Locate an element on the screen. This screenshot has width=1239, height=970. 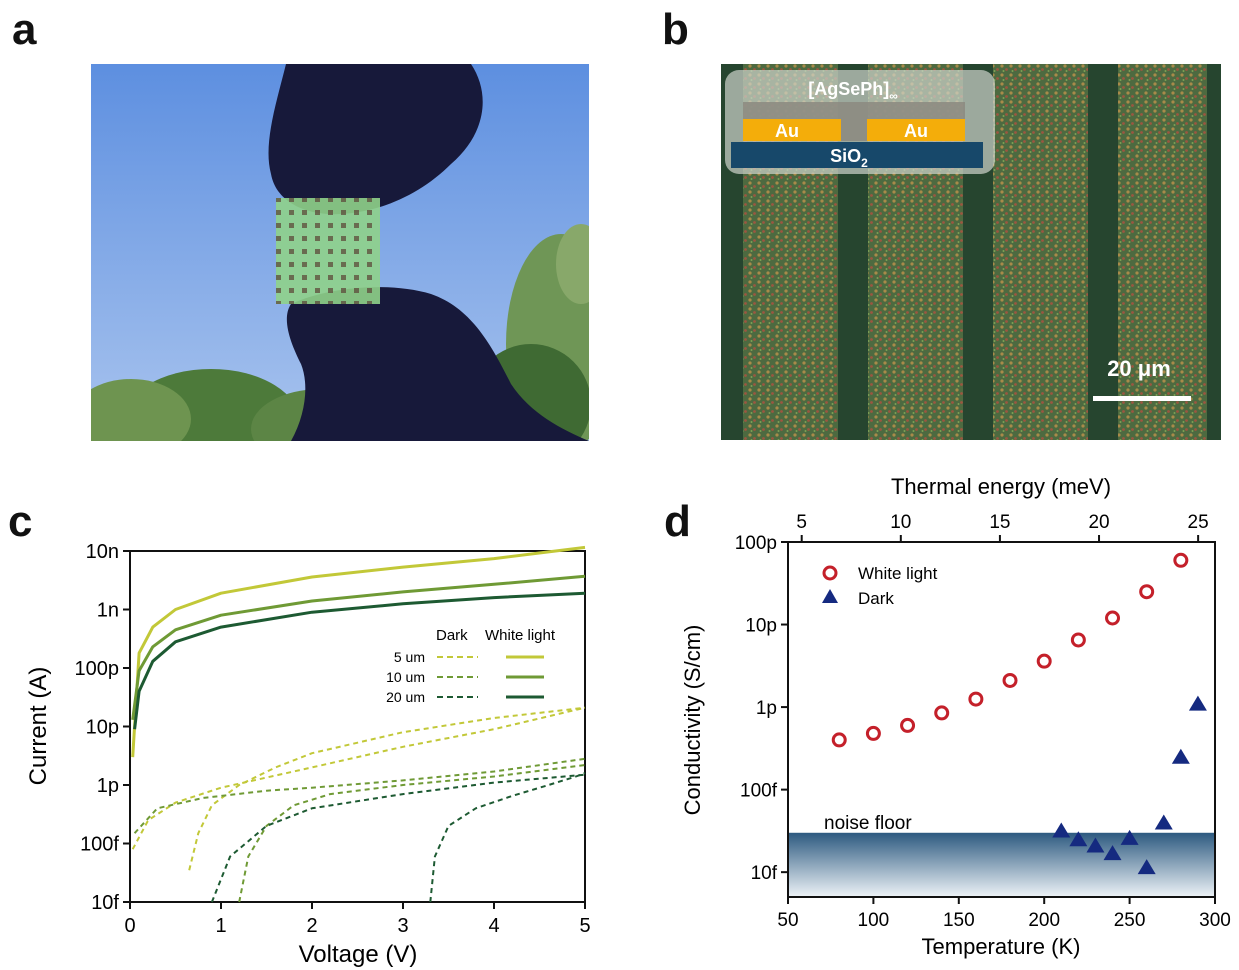
inset-sio2-label: SiO2 is located at coordinates (849, 158).